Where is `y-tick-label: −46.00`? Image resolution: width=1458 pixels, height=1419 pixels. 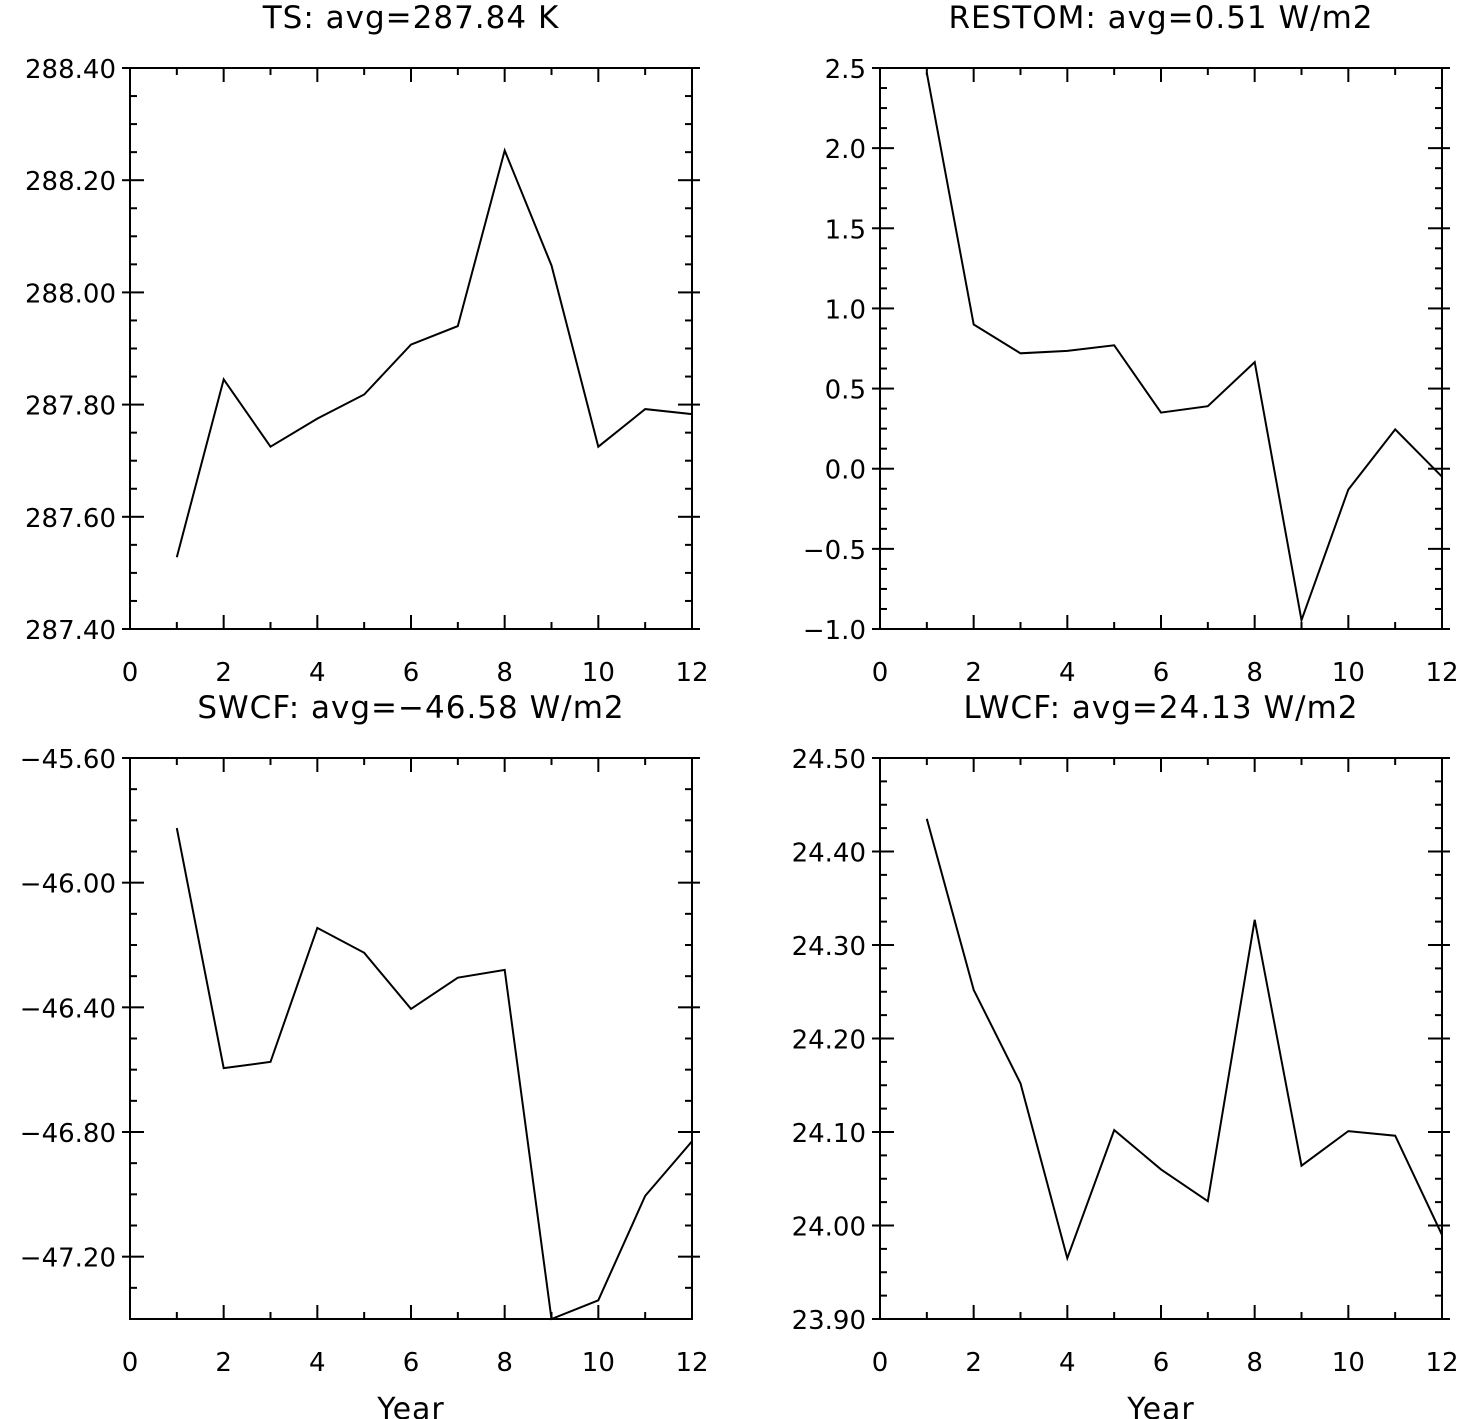
y-tick-label: −46.00 is located at coordinates (68, 885).